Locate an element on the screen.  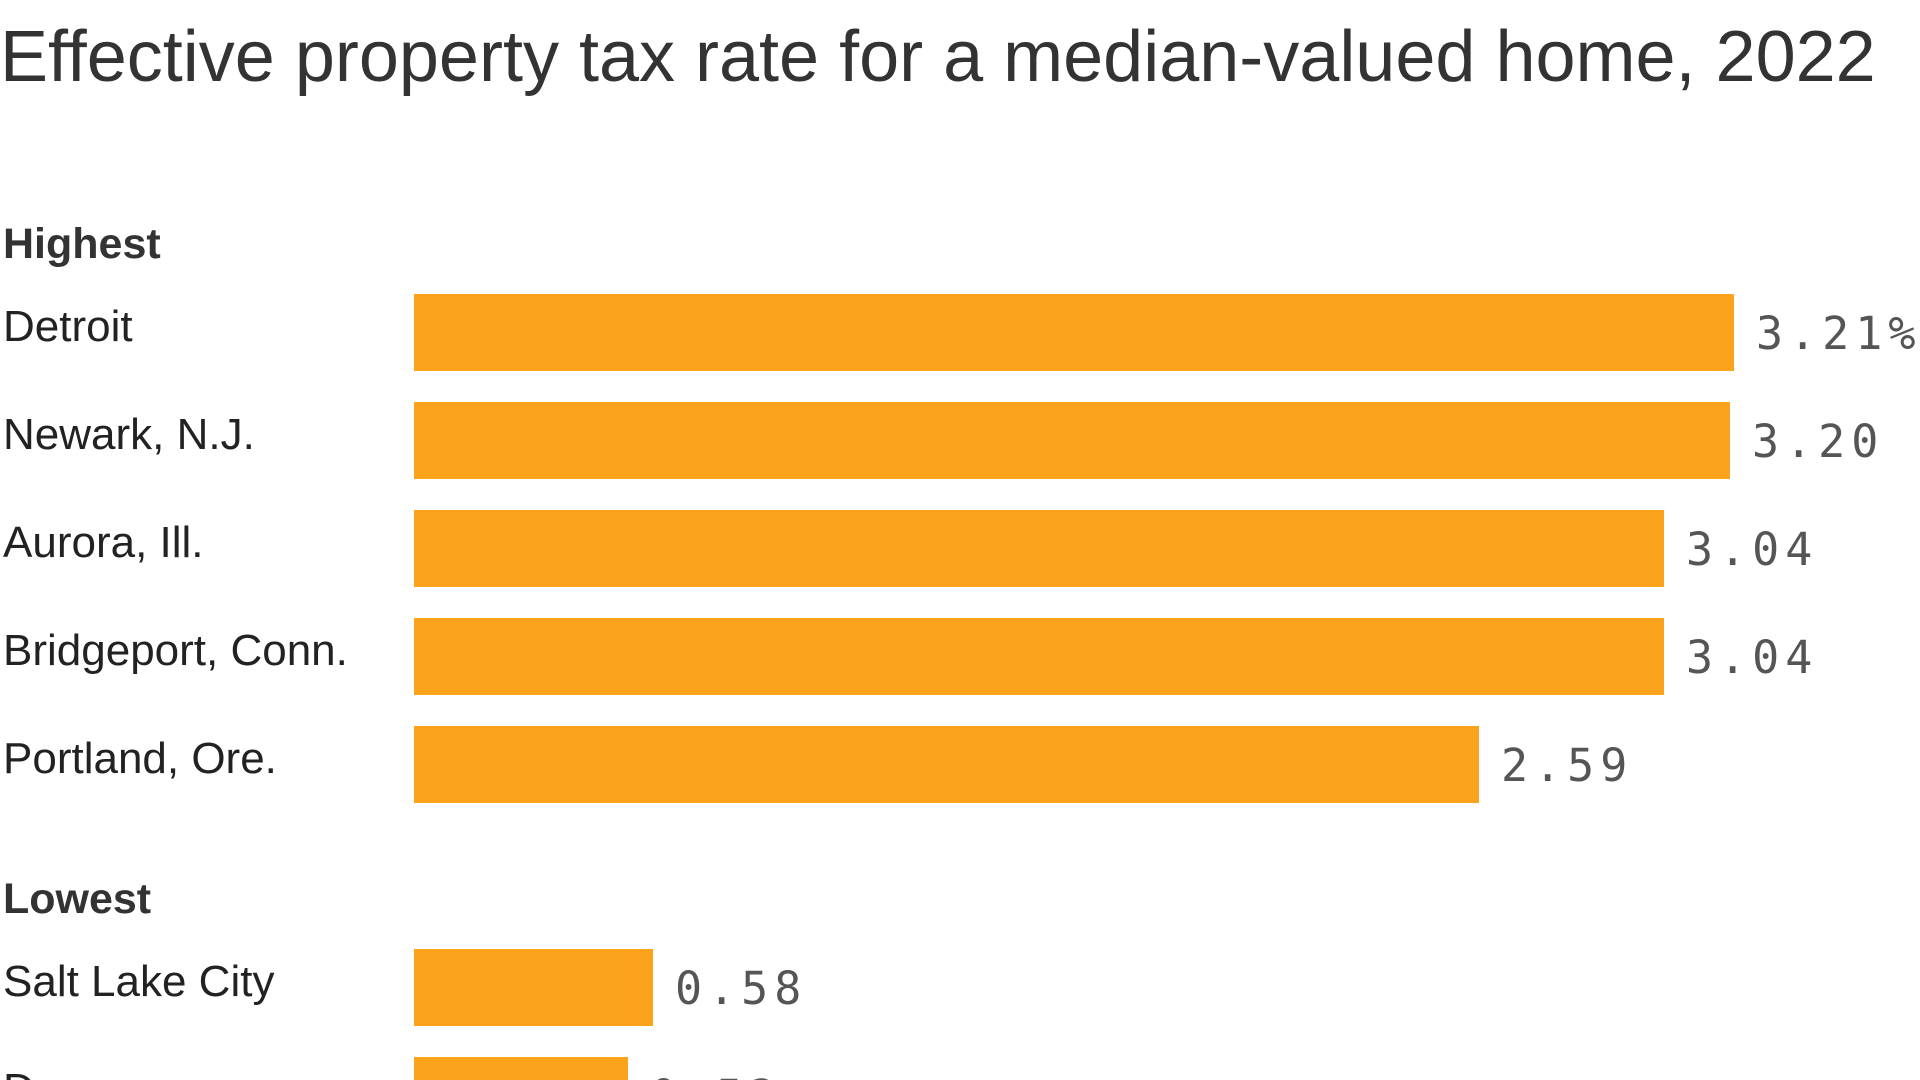
bar-aurora-ill is located at coordinates (1039, 548).